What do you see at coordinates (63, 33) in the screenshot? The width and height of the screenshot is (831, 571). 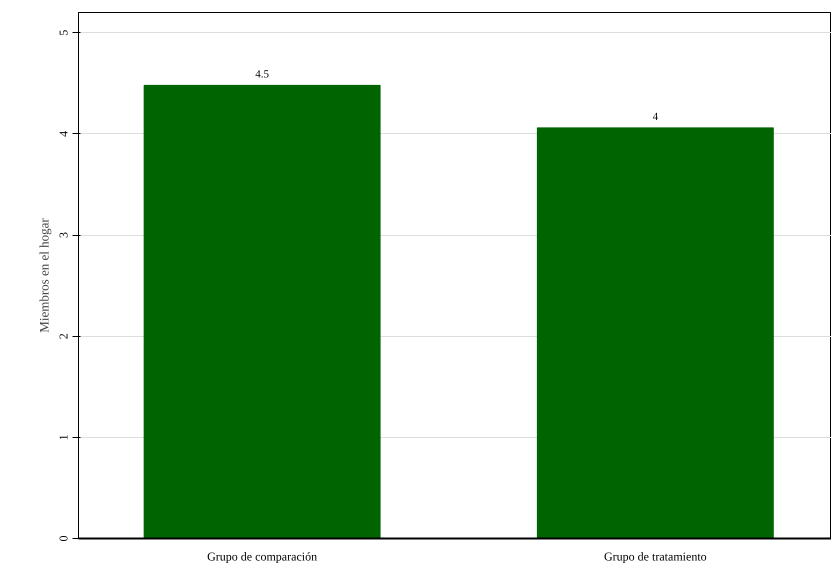 I see `y-tick-label: 5` at bounding box center [63, 33].